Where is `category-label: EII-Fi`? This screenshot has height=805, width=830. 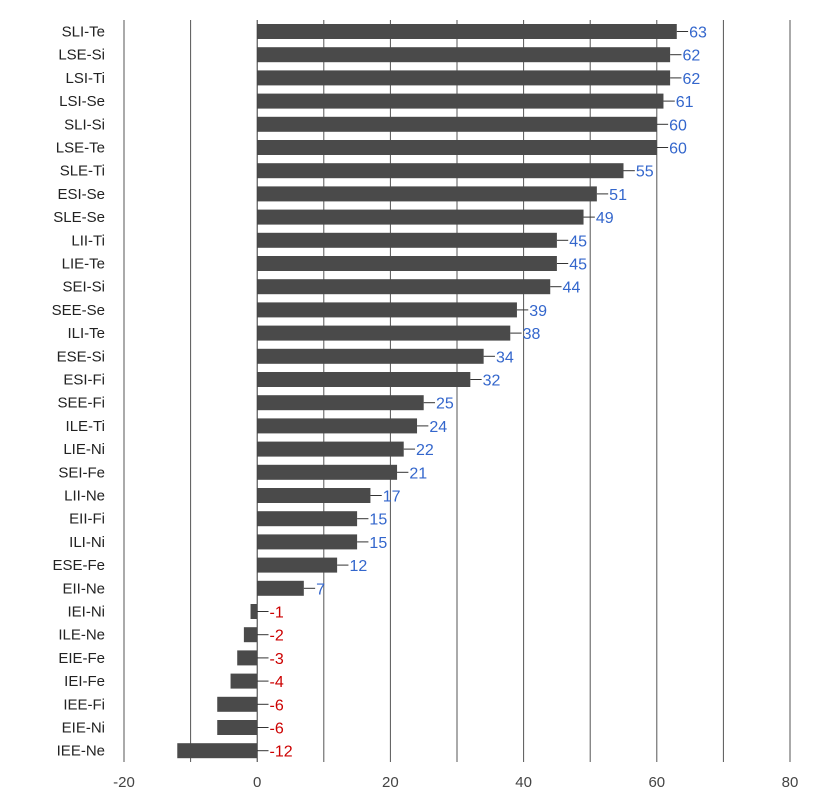
category-label: EII-Fi is located at coordinates (87, 519).